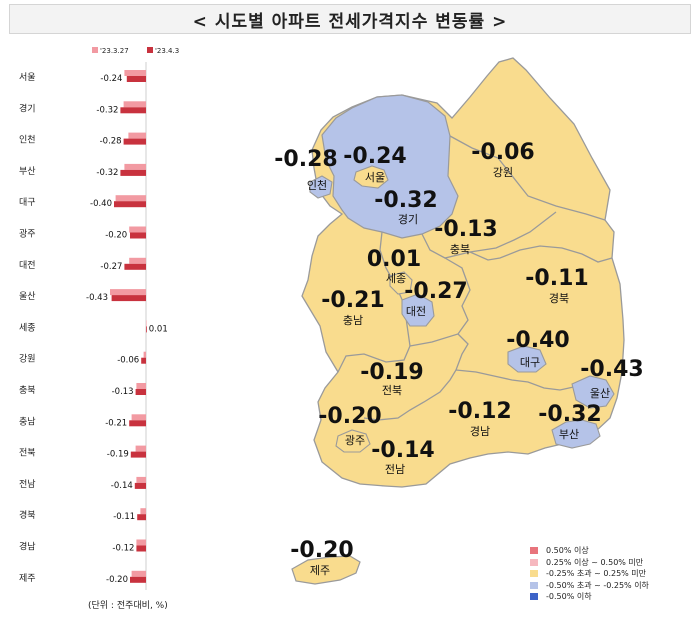 This screenshot has height=623, width=700. I want to click on map-name-gyeongnam: 경남, so click(480, 431).